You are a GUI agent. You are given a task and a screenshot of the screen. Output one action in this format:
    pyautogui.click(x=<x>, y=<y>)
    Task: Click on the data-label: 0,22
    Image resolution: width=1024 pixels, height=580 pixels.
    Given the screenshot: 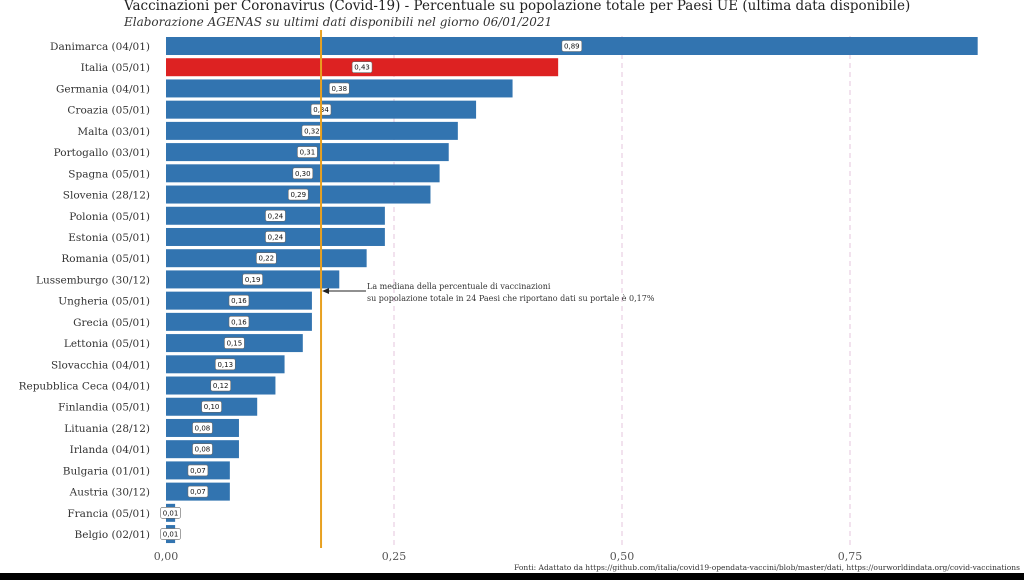 What is the action you would take?
    pyautogui.click(x=267, y=259)
    